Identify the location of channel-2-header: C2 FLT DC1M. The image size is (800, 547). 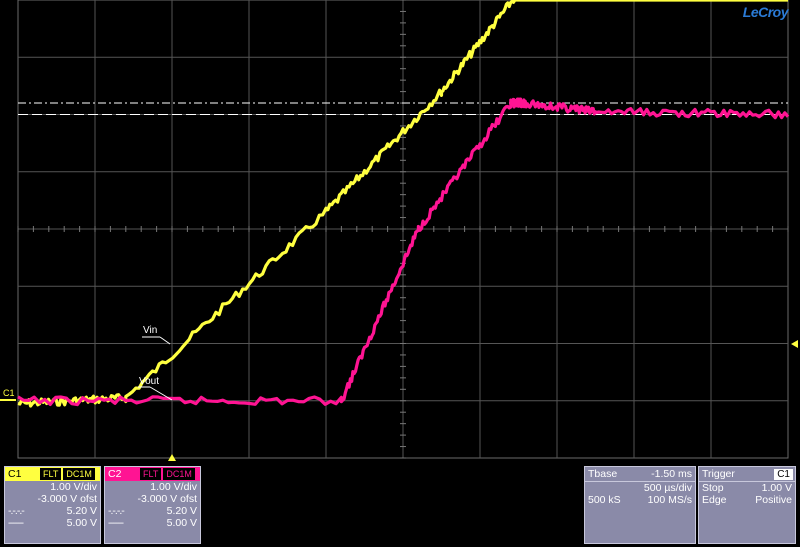
(152, 474).